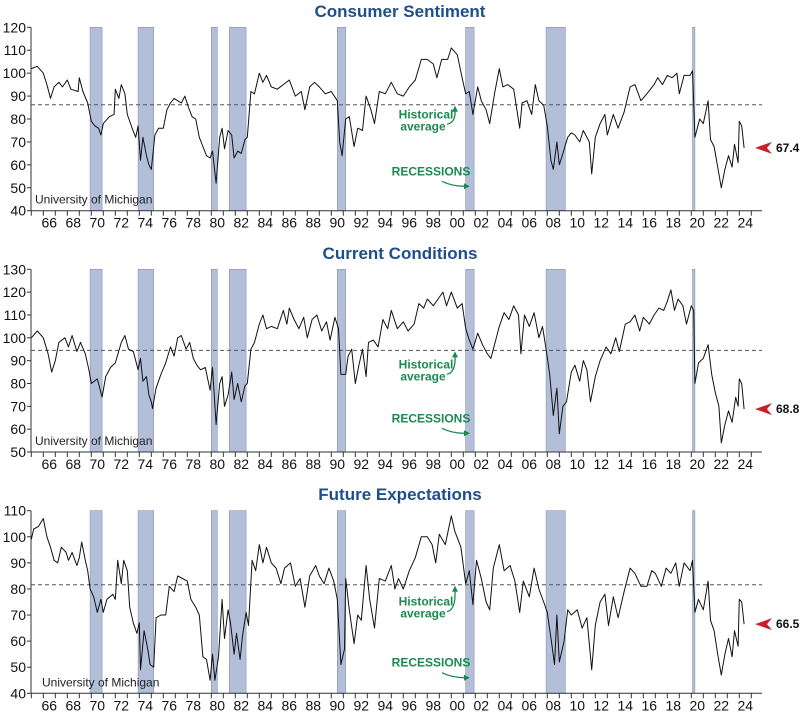 This screenshot has width=800, height=714. What do you see at coordinates (15, 50) in the screenshot?
I see `y-tick-label: 110` at bounding box center [15, 50].